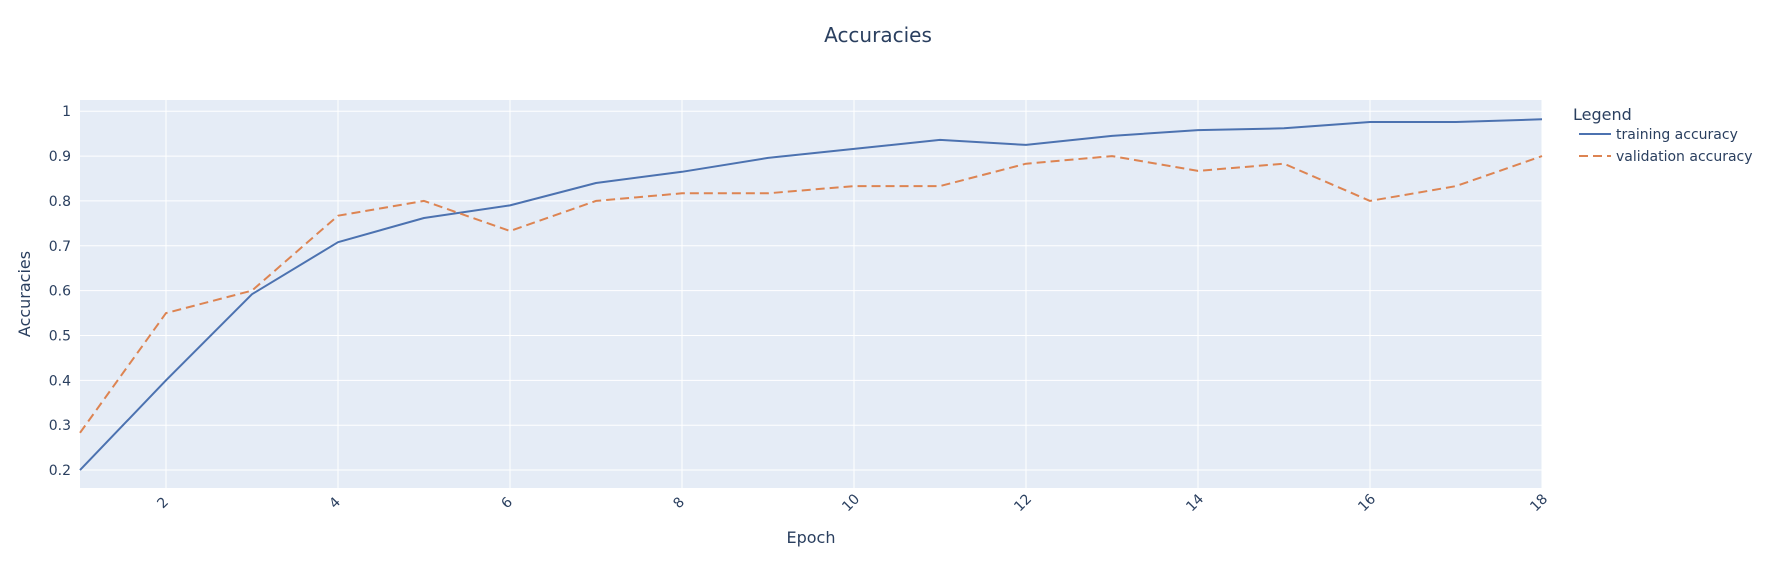  Describe the element at coordinates (1666, 146) in the screenshot. I see `legend-items: training accuracy validation accuracy` at that location.